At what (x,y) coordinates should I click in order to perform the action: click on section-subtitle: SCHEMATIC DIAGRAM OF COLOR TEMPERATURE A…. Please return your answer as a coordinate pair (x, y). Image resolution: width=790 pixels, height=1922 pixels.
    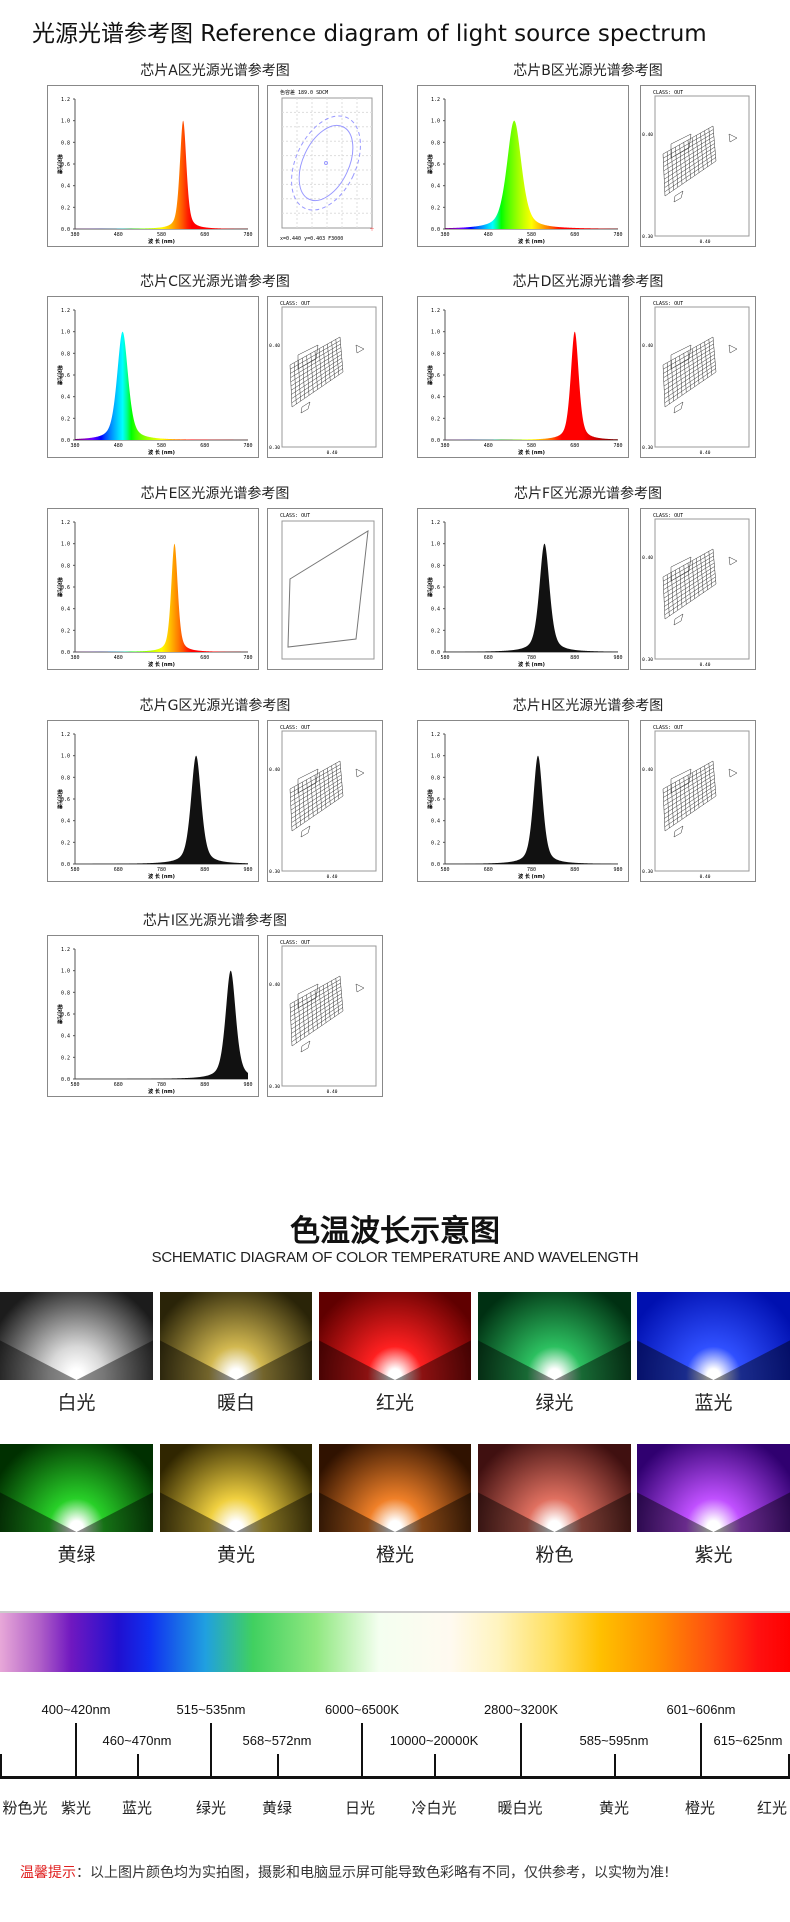
    Looking at the image, I should click on (395, 1257).